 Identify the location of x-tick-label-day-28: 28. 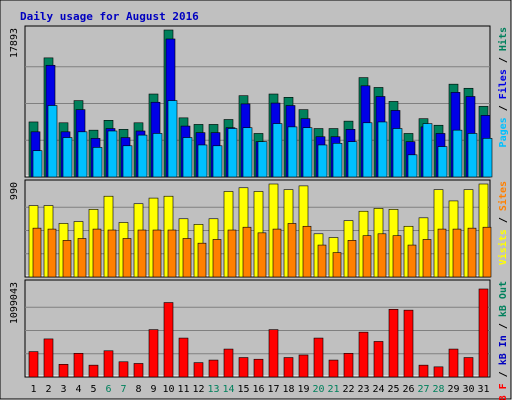
(438, 389).